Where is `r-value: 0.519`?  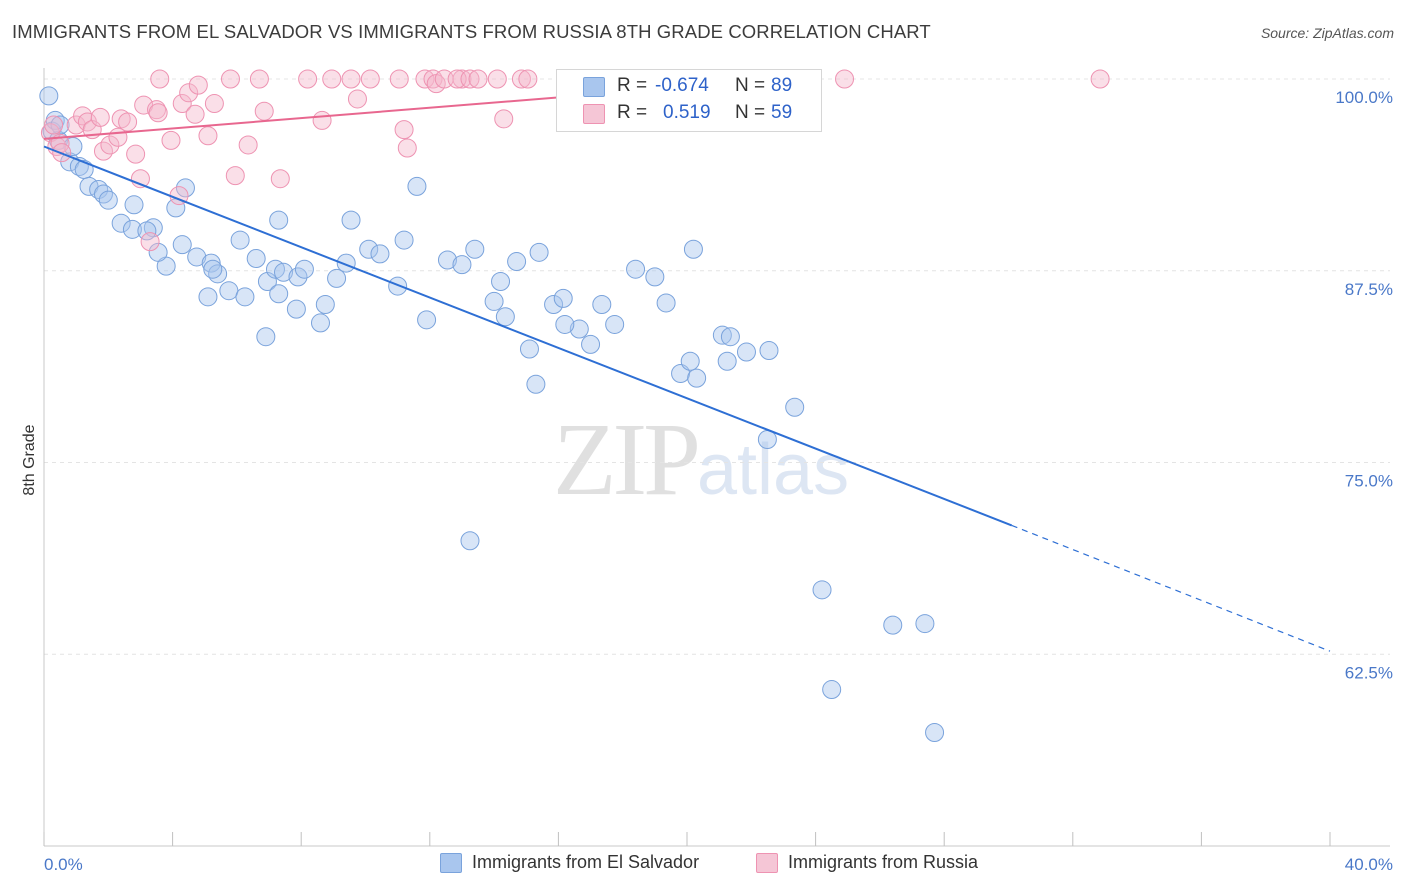 r-value: 0.519 is located at coordinates (687, 112).